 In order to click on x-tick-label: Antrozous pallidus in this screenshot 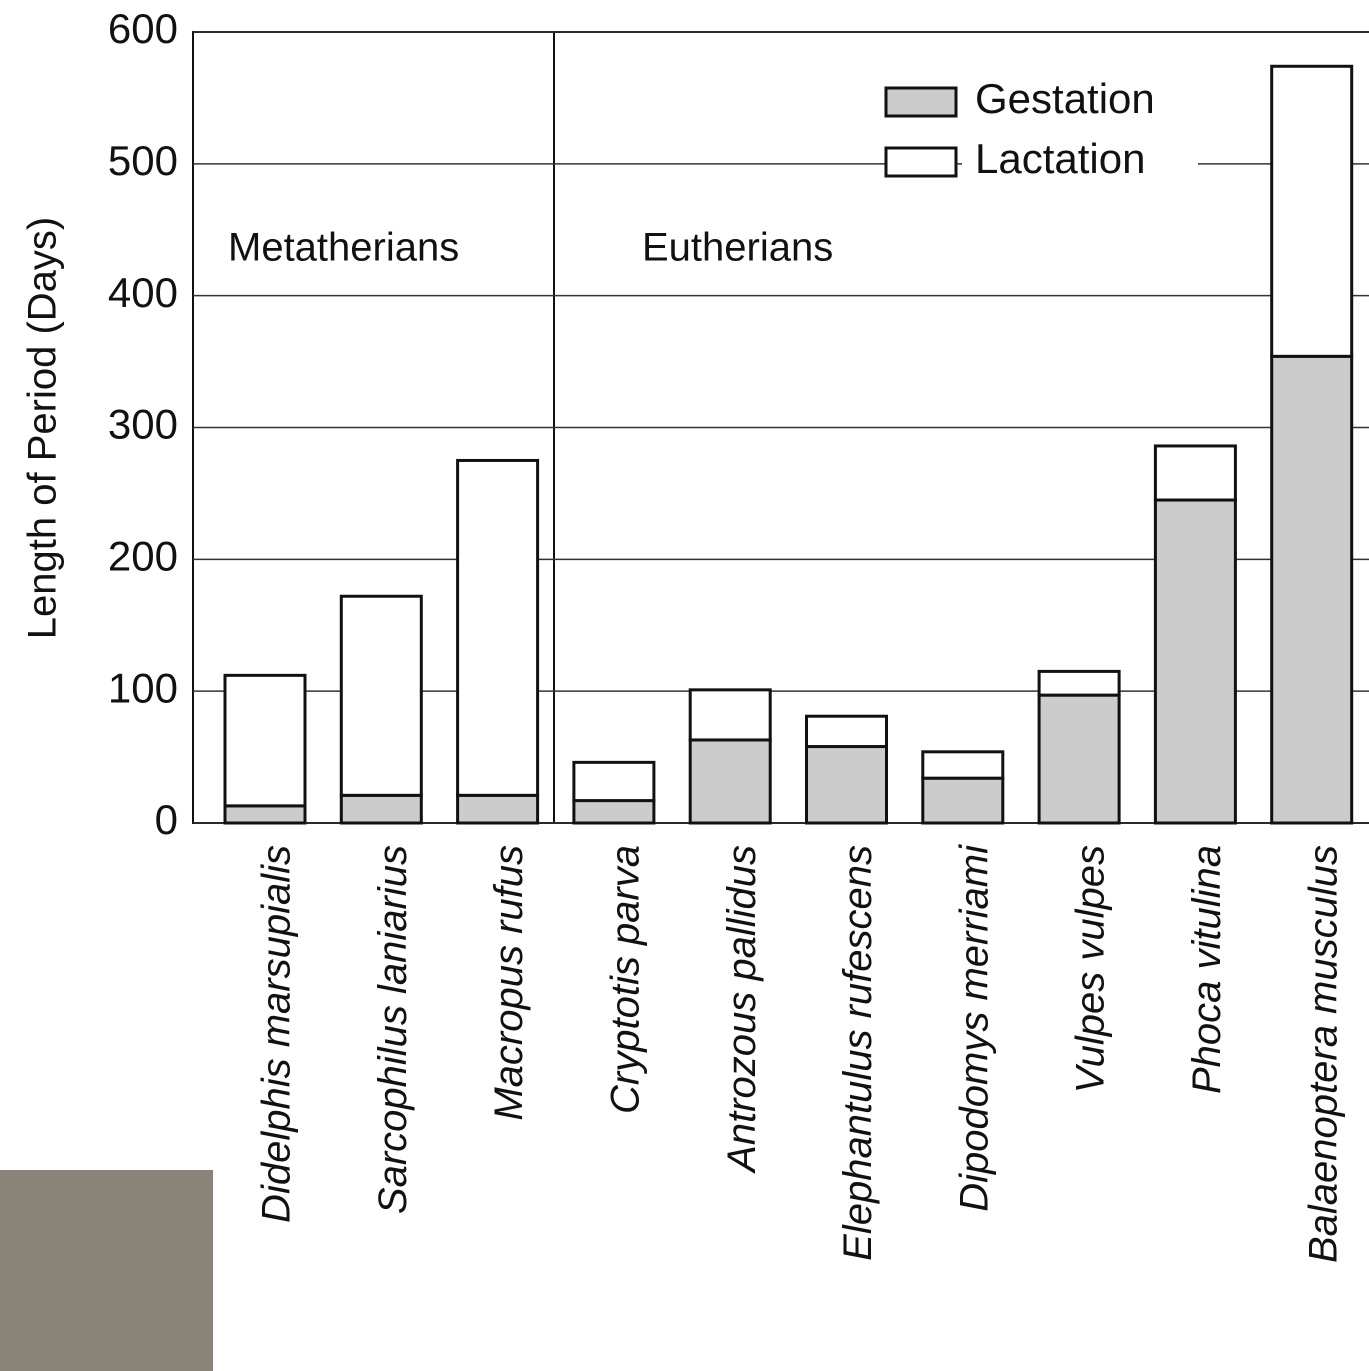, I will do `click(742, 1009)`.